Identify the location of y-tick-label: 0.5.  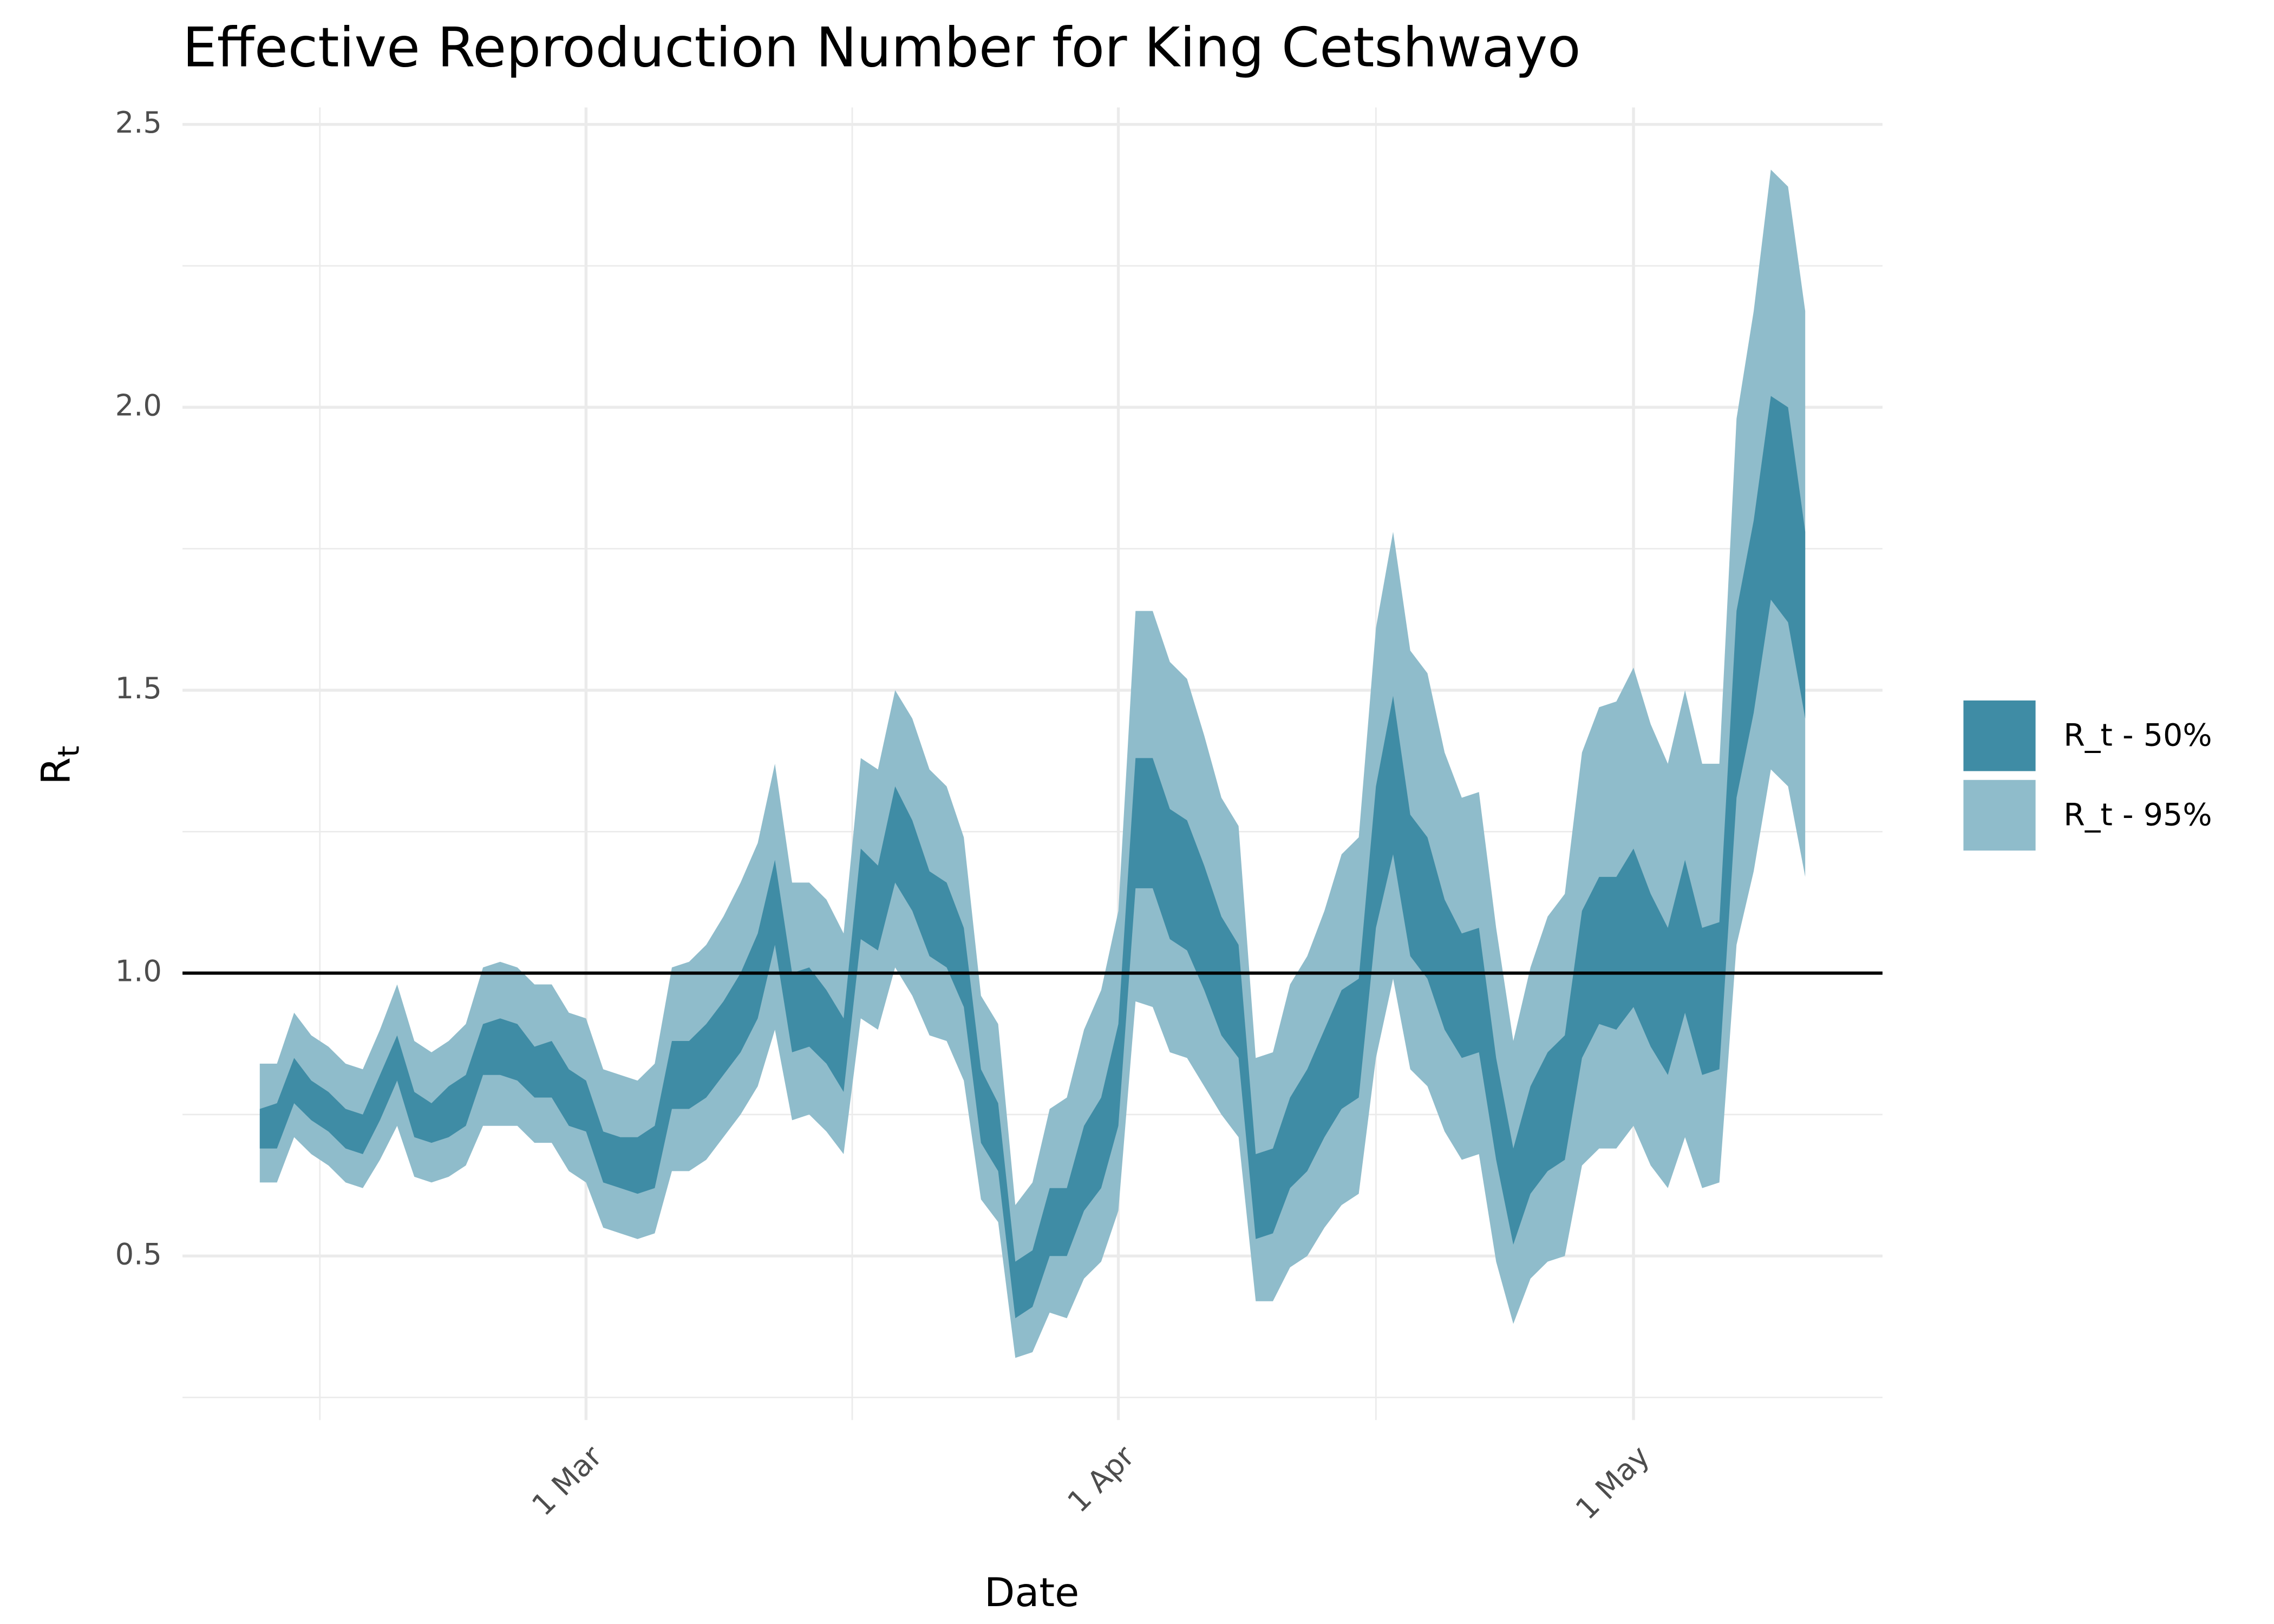
(139, 1254).